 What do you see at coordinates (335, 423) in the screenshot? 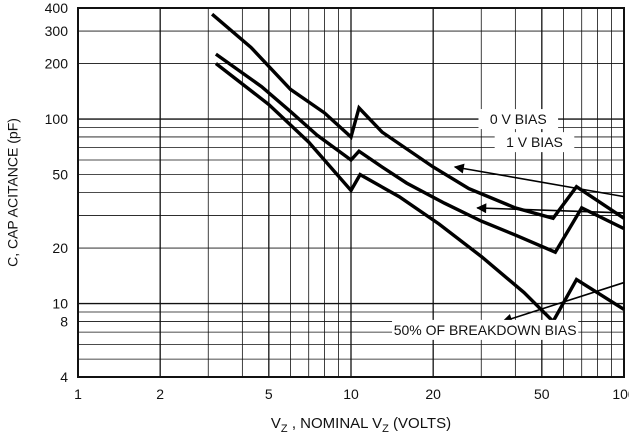
I see `x-label-mid: , NOMINAL V` at bounding box center [335, 423].